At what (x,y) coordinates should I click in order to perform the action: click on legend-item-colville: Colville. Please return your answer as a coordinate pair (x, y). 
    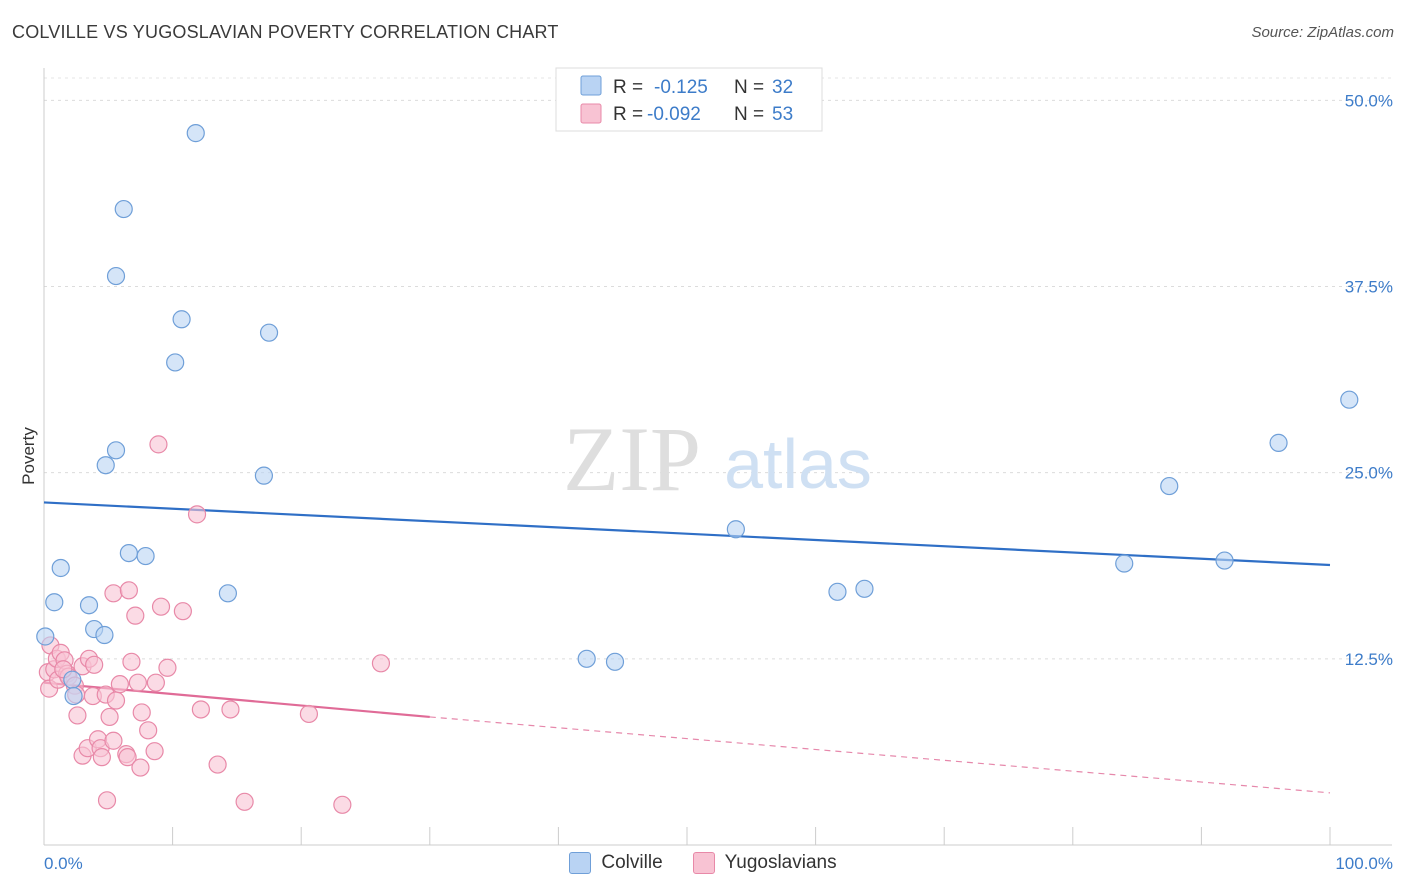
    Looking at the image, I should click on (616, 863).